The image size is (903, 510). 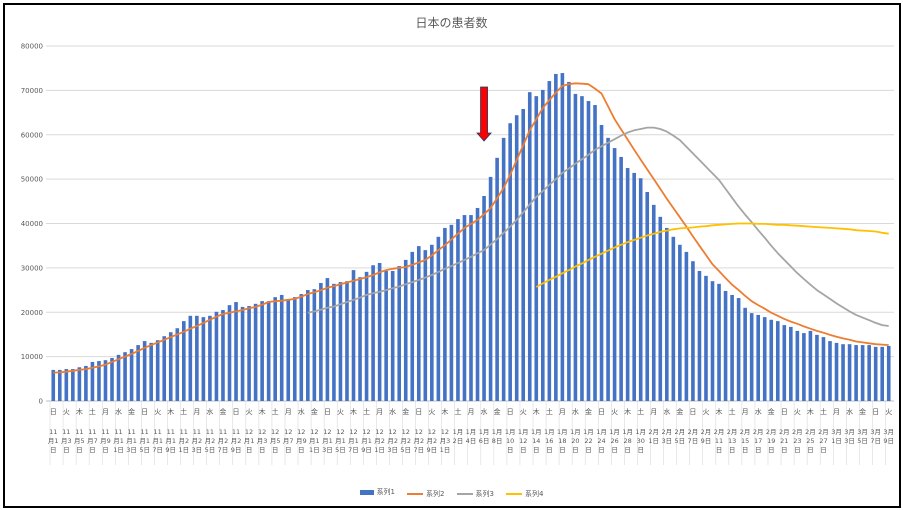 What do you see at coordinates (641, 441) in the screenshot?
I see `x-tick-date: 1月30日` at bounding box center [641, 441].